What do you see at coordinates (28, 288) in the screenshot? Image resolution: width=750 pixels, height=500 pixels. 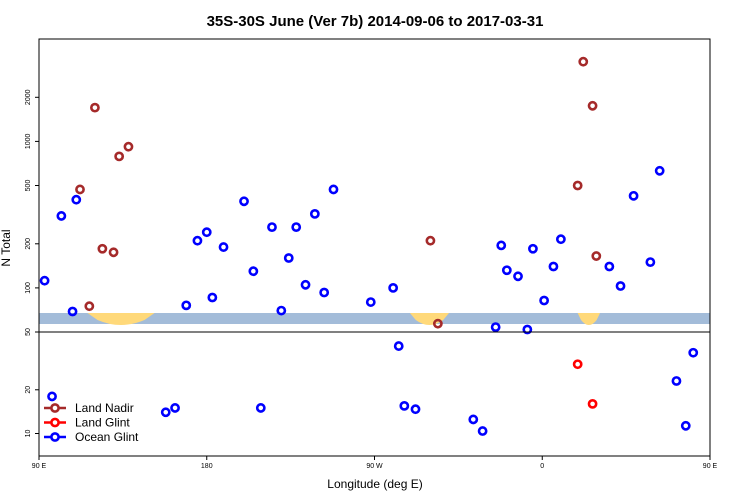 I see `y-tick-label-upper: 100` at bounding box center [28, 288].